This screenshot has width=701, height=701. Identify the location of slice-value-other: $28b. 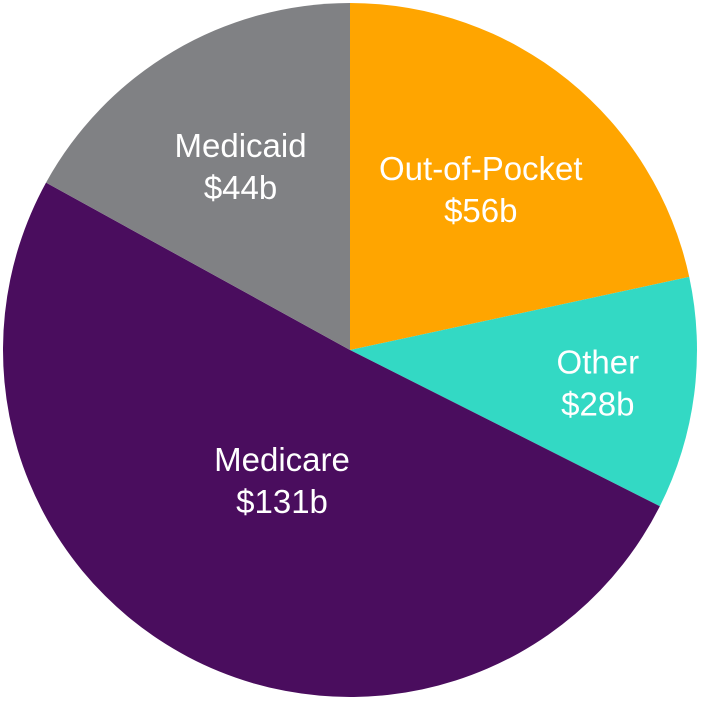
(597, 404).